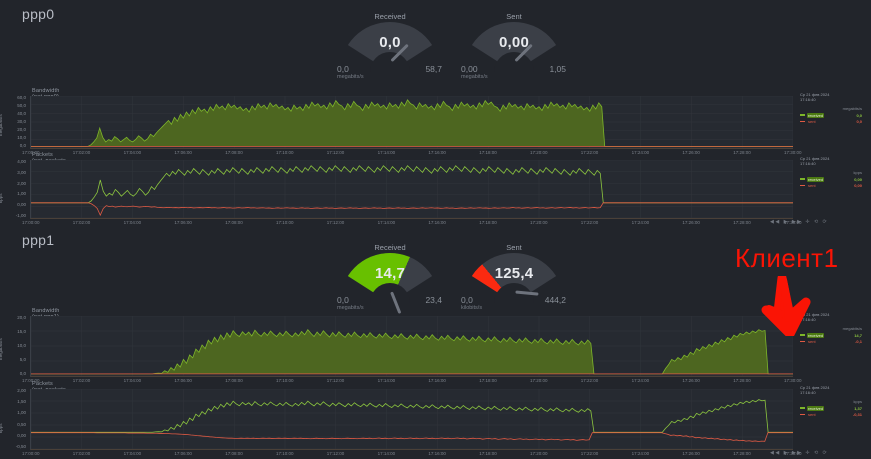  I want to click on series-line-sent, so click(412, 209).